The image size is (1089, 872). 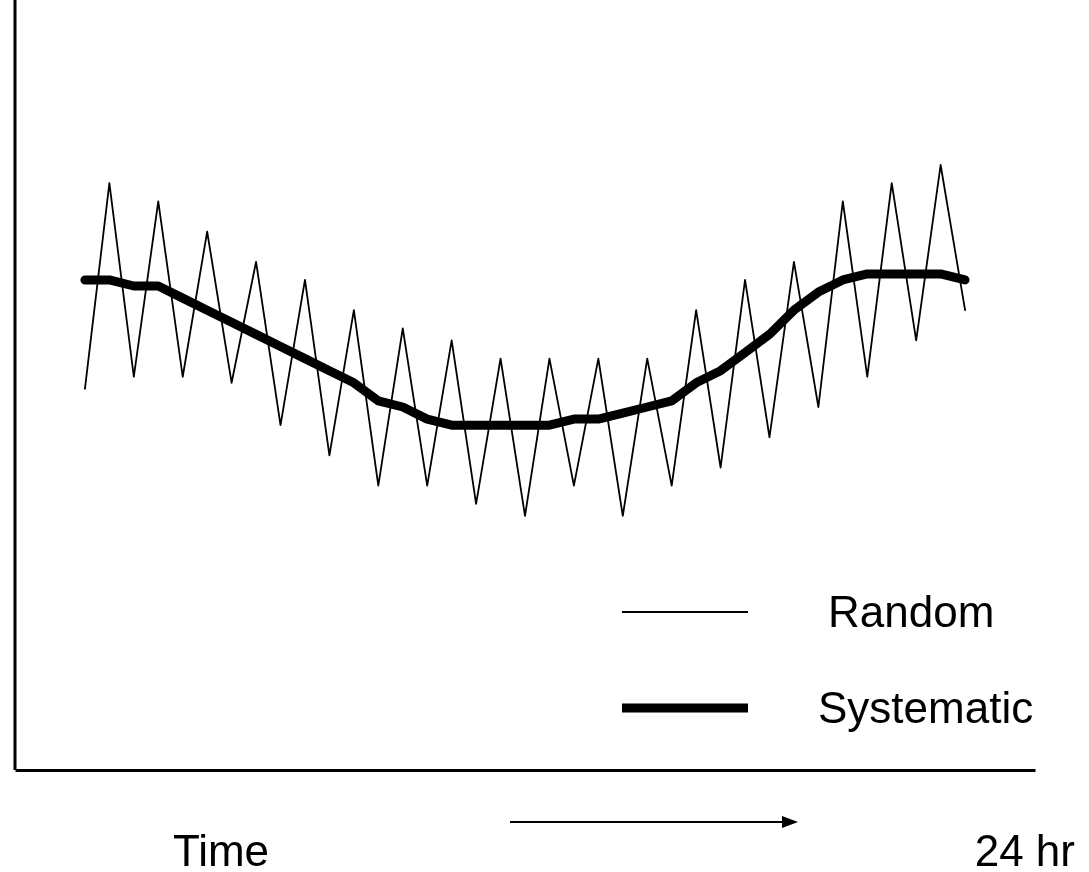 I want to click on text: 24 hr, so click(x=1024, y=849).